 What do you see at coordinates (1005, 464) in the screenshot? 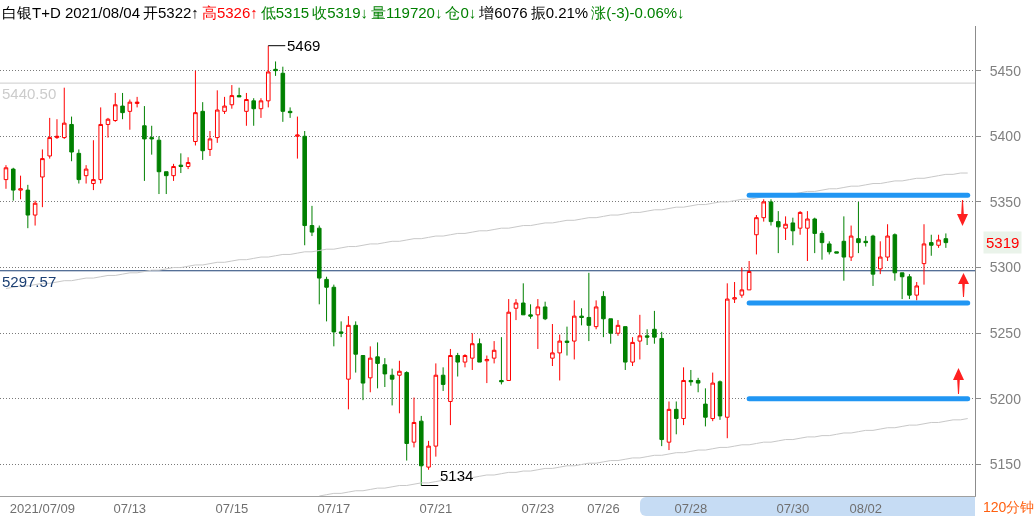
I see `y-tick-label: 5150` at bounding box center [1005, 464].